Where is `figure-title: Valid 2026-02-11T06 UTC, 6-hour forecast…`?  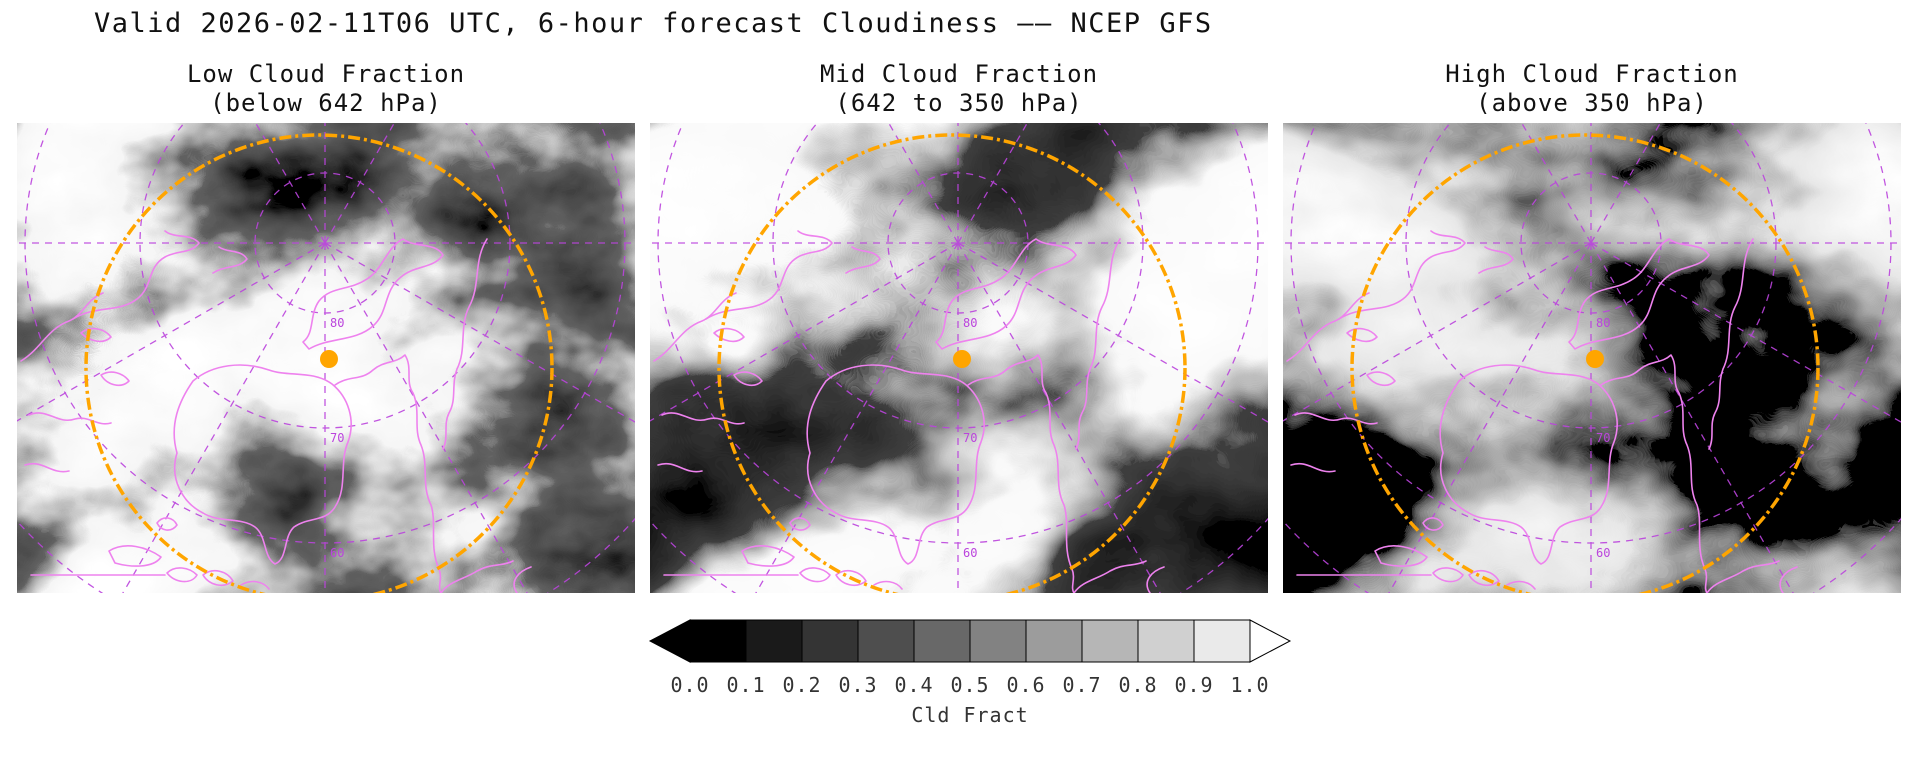
figure-title: Valid 2026-02-11T06 UTC, 6-hour forecast… is located at coordinates (653, 23).